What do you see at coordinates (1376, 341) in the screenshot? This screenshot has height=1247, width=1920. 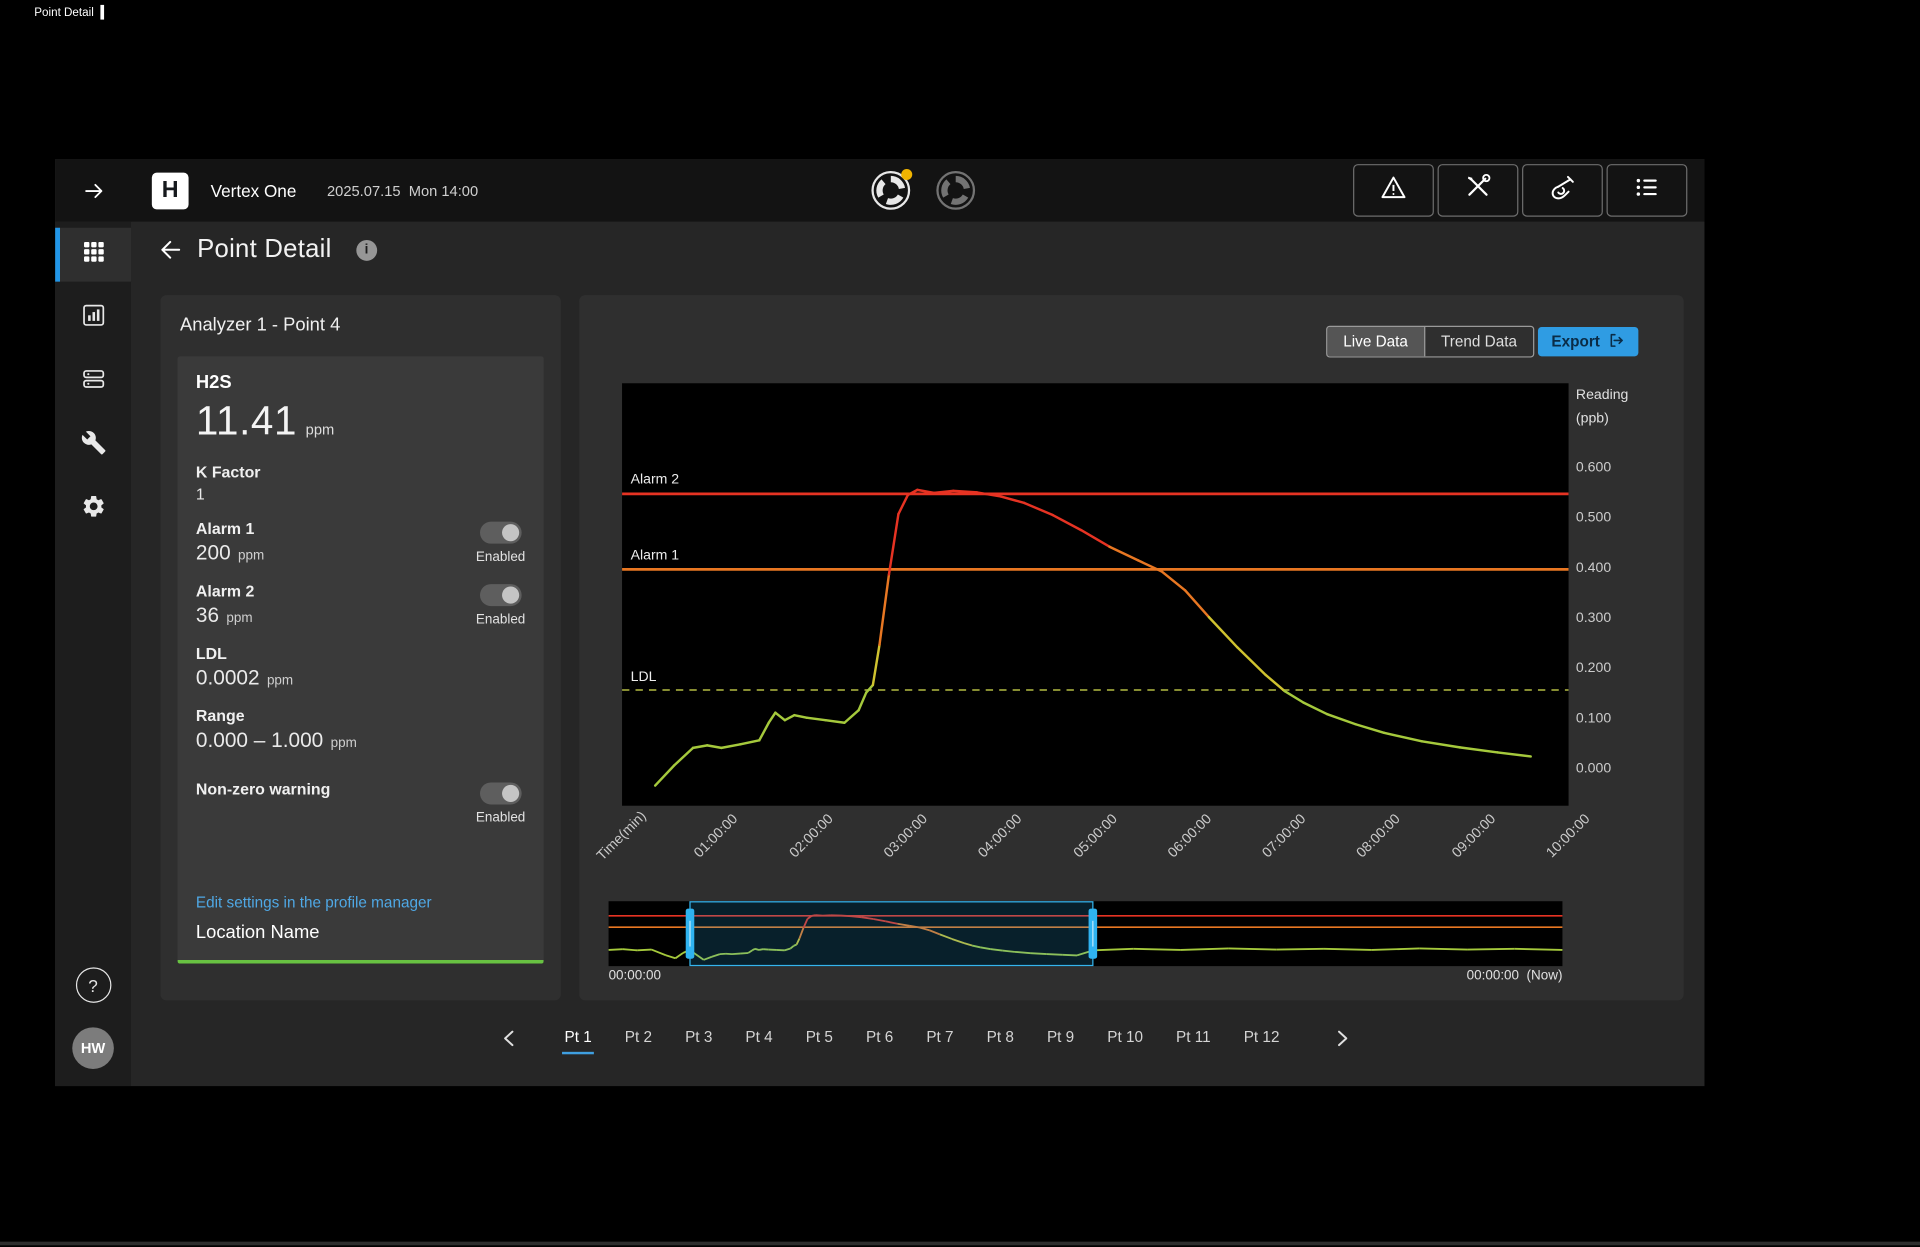 I see `tab-live-data: Live Data` at bounding box center [1376, 341].